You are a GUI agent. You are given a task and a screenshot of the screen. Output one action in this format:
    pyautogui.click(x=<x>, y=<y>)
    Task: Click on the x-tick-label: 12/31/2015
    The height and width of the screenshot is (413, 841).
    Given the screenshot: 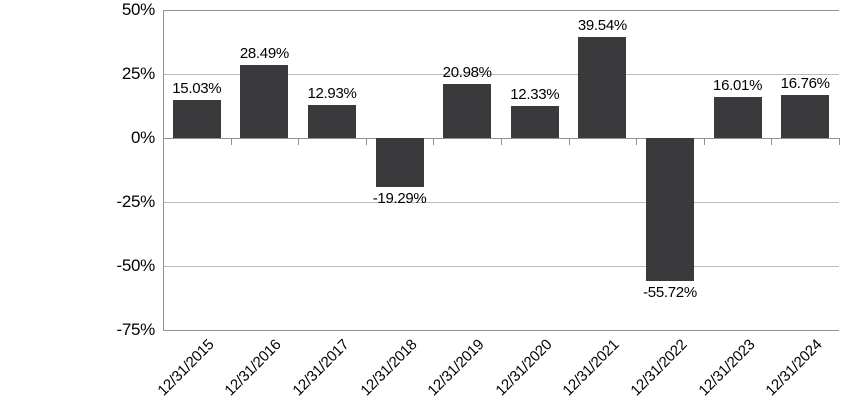 What is the action you would take?
    pyautogui.click(x=186, y=368)
    